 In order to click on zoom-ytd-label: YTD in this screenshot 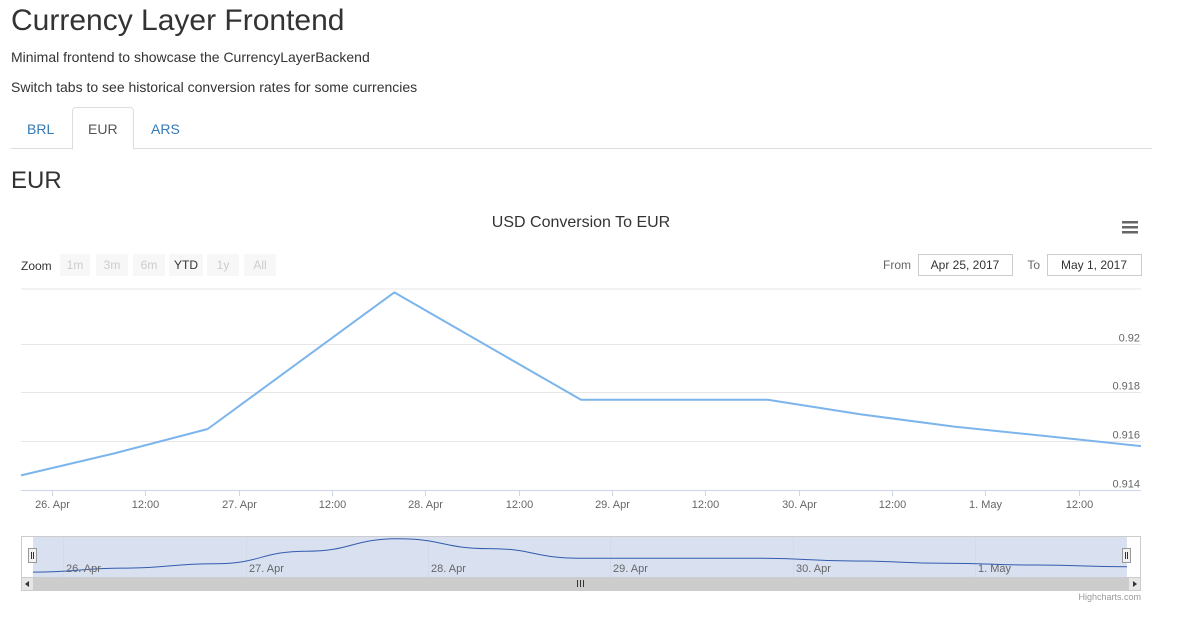, I will do `click(186, 265)`.